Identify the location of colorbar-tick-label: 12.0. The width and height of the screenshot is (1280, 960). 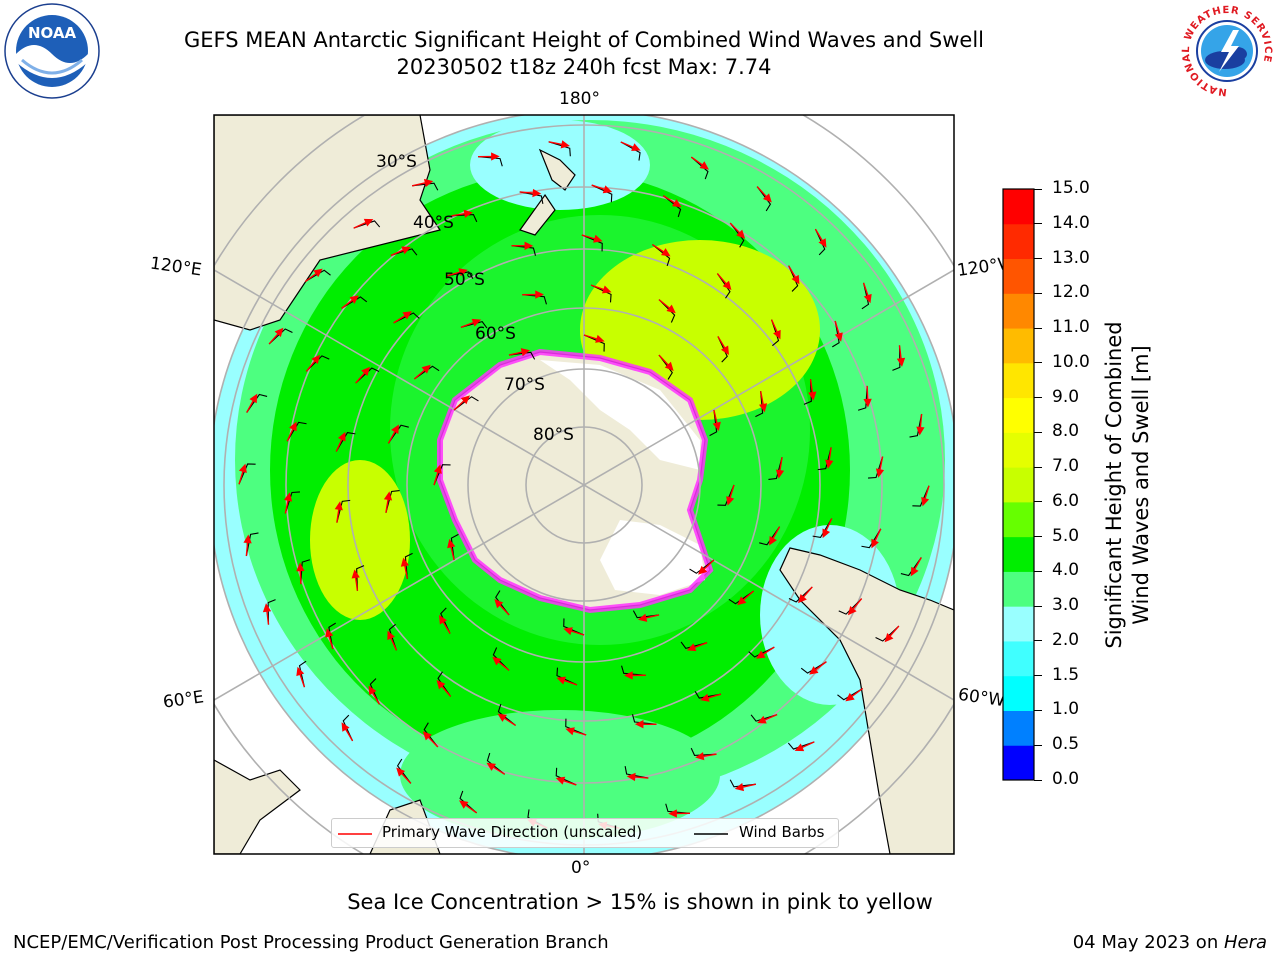
(1071, 292).